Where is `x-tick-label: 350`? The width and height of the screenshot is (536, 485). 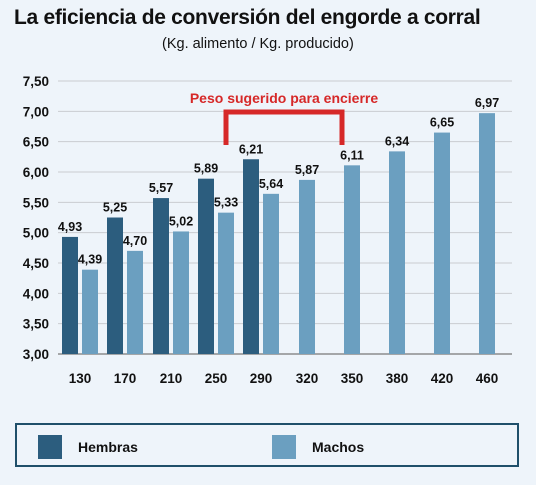
x-tick-label: 350 is located at coordinates (352, 378).